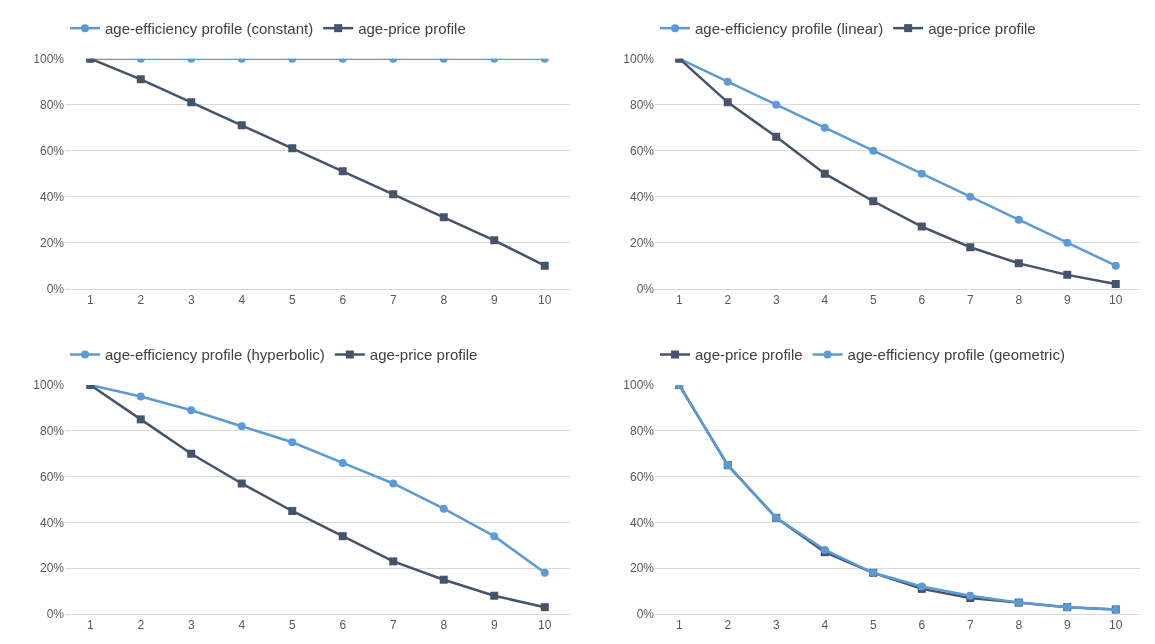 Image resolution: width=1155 pixels, height=644 pixels. Describe the element at coordinates (215, 355) in the screenshot. I see `legend-label: age-efficiency profile (hyperbolic)` at that location.